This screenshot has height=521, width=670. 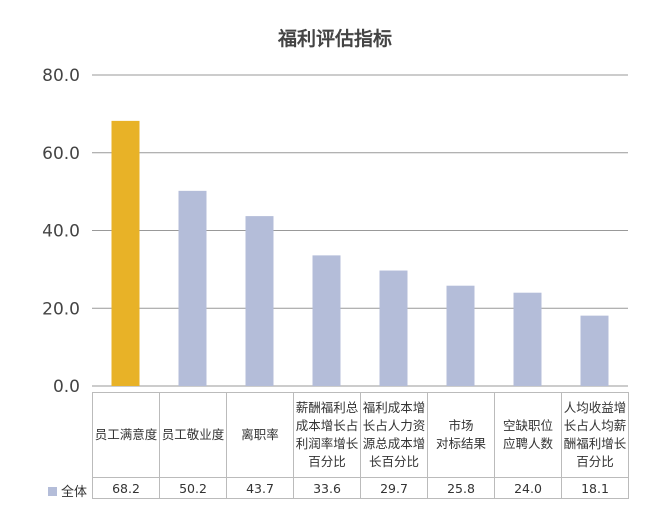 I want to click on category-label: 薪酬福利总 成本增长占 利润率增长 百分比, so click(x=327, y=435).